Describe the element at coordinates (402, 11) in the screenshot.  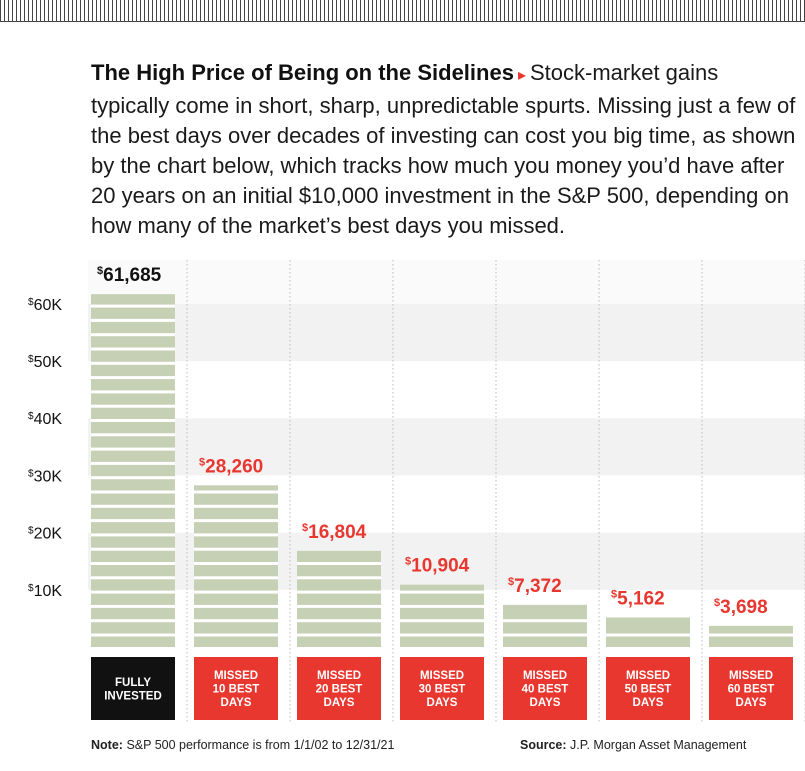
I see `top-pattern-bar` at that location.